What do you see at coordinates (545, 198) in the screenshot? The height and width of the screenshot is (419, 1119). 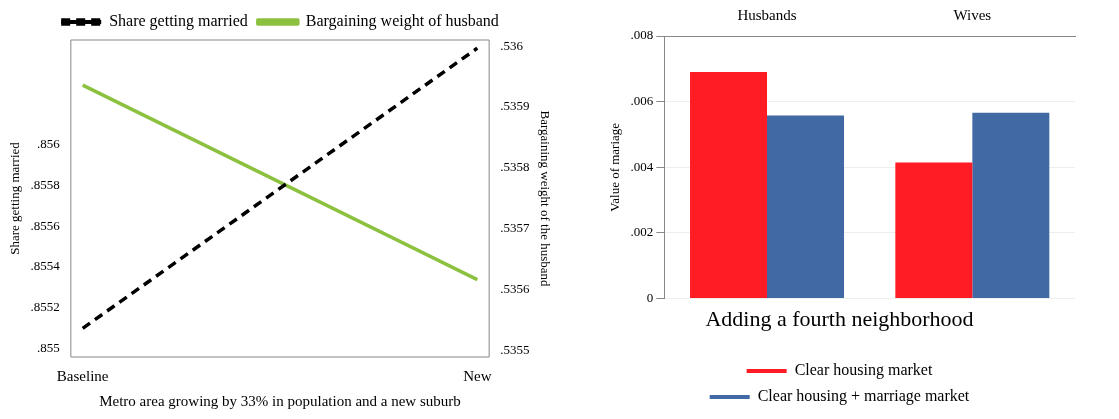 I see `y2-axis-title: Bargaining weight of the husband` at bounding box center [545, 198].